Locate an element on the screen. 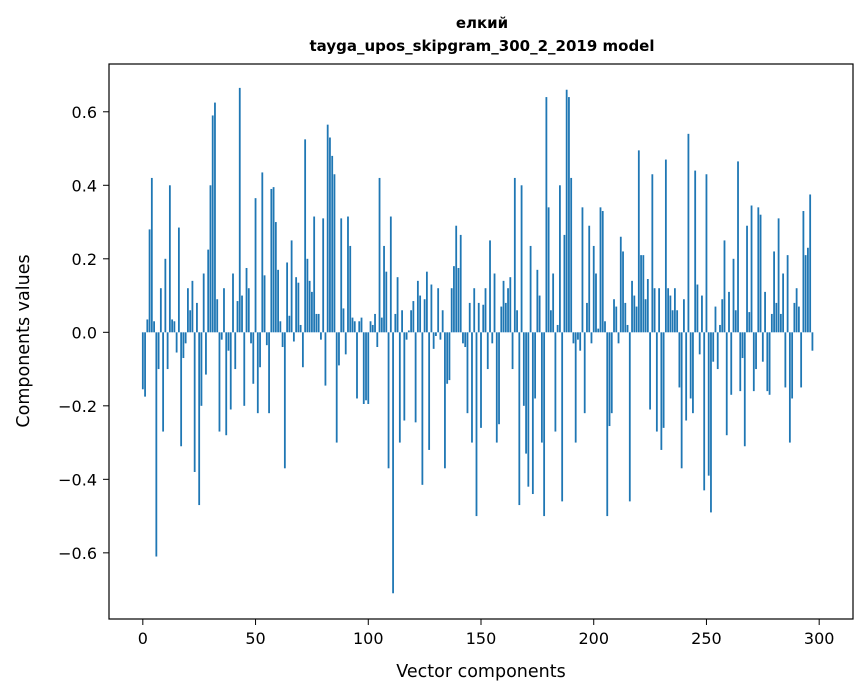  y-tick-label: 0.2 is located at coordinates (84, 259).